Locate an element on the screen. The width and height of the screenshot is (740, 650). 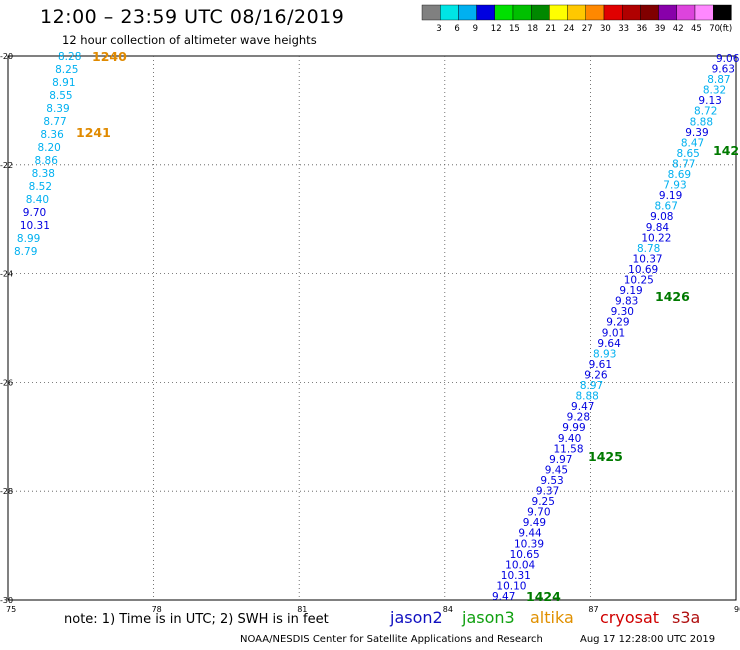
wave-height-label: 10.39 is located at coordinates (529, 544).